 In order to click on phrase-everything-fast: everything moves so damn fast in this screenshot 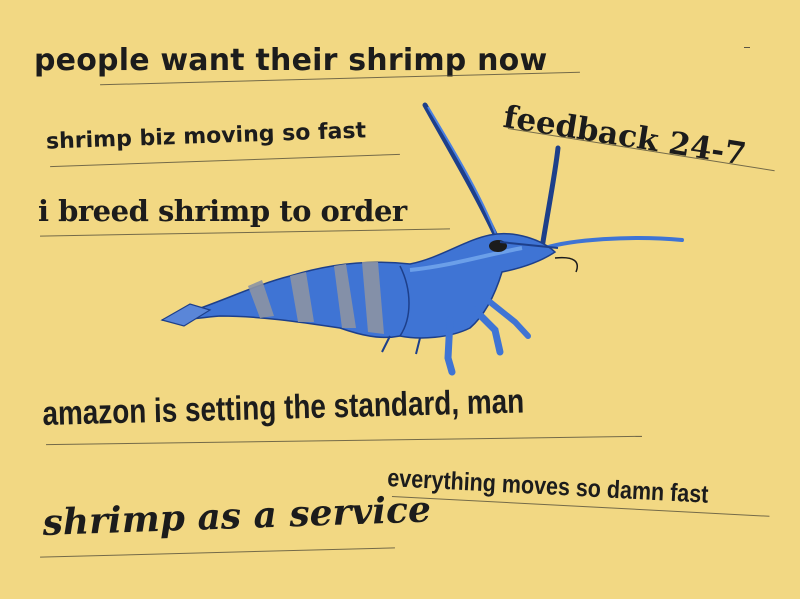, I will do `click(548, 486)`.